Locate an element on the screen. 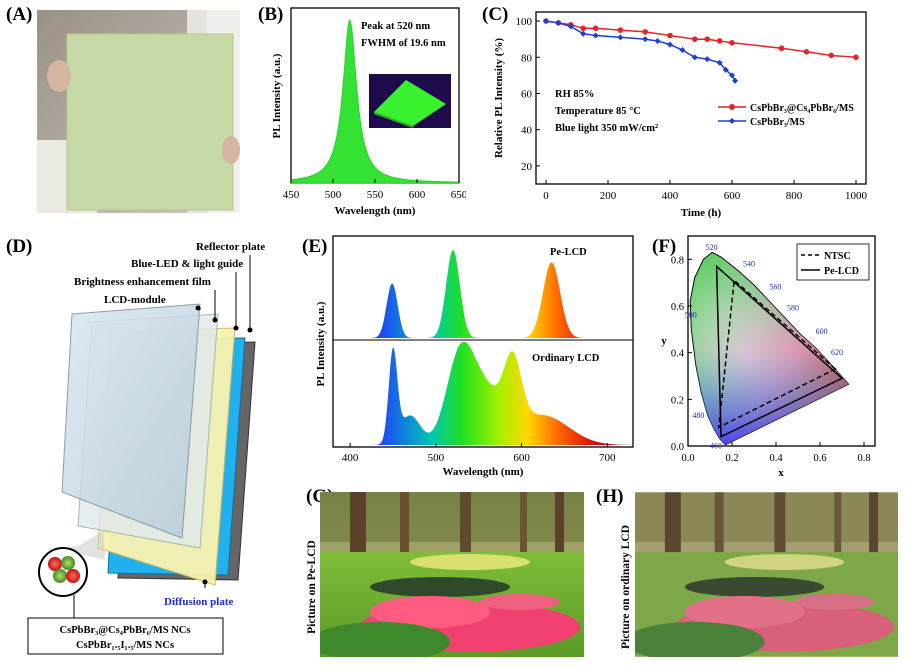 The height and width of the screenshot is (670, 906). wavelength-label: 560 is located at coordinates (775, 287).